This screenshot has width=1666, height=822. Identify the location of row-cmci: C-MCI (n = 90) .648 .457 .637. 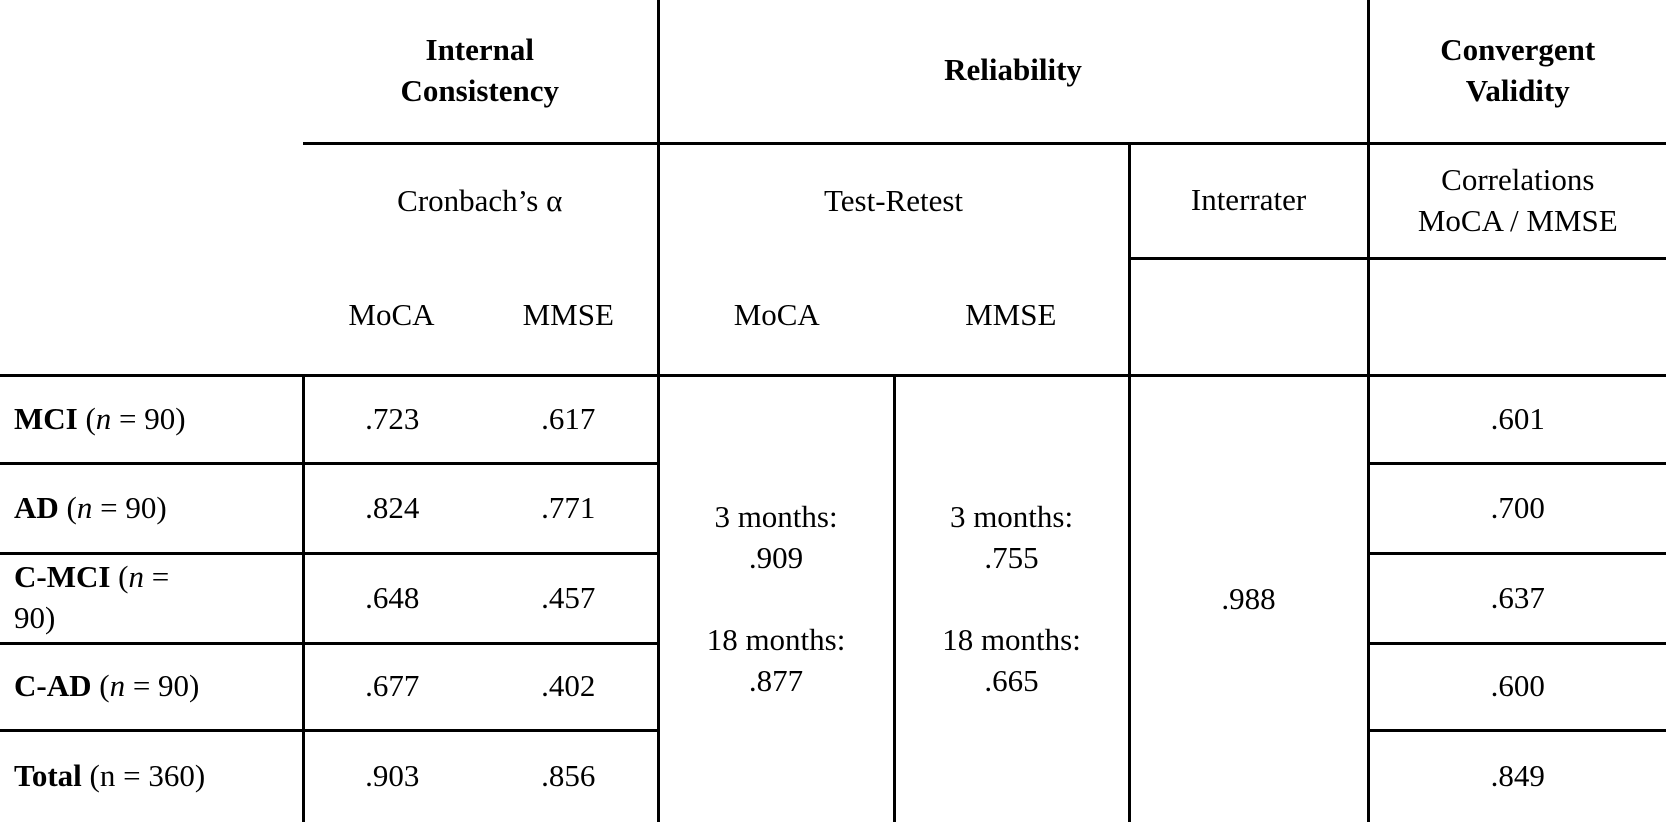
(833, 599).